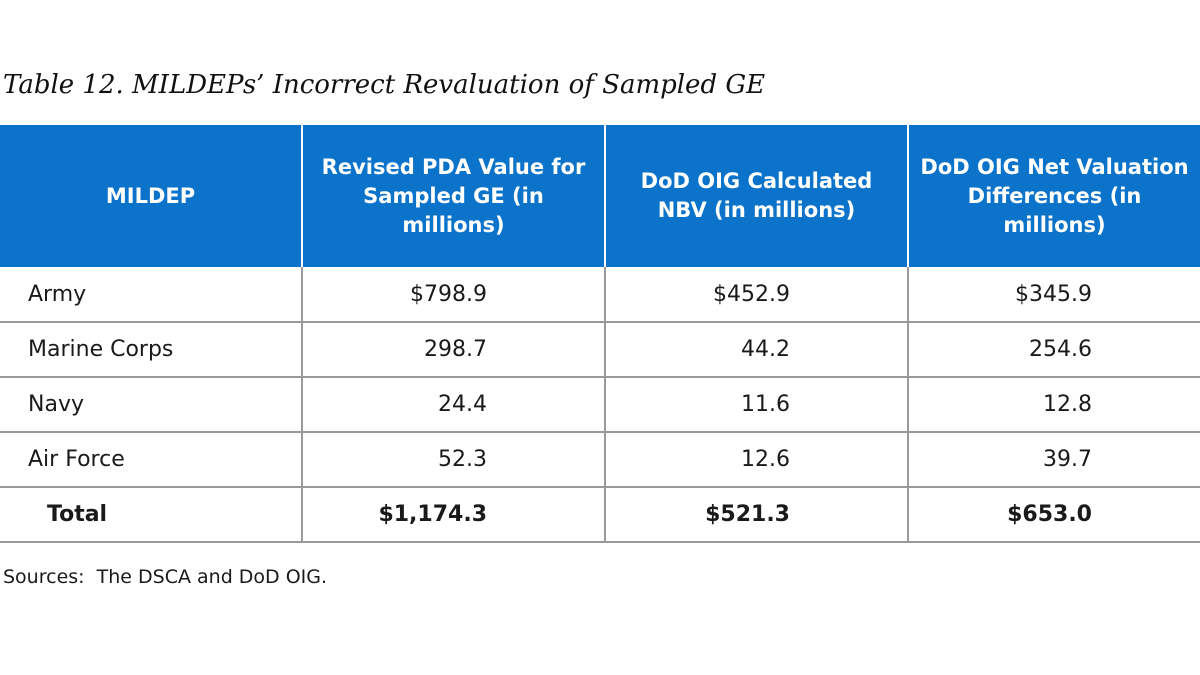 Image resolution: width=1200 pixels, height=675 pixels. I want to click on cell-revised-pda-value: 24.4, so click(453, 404).